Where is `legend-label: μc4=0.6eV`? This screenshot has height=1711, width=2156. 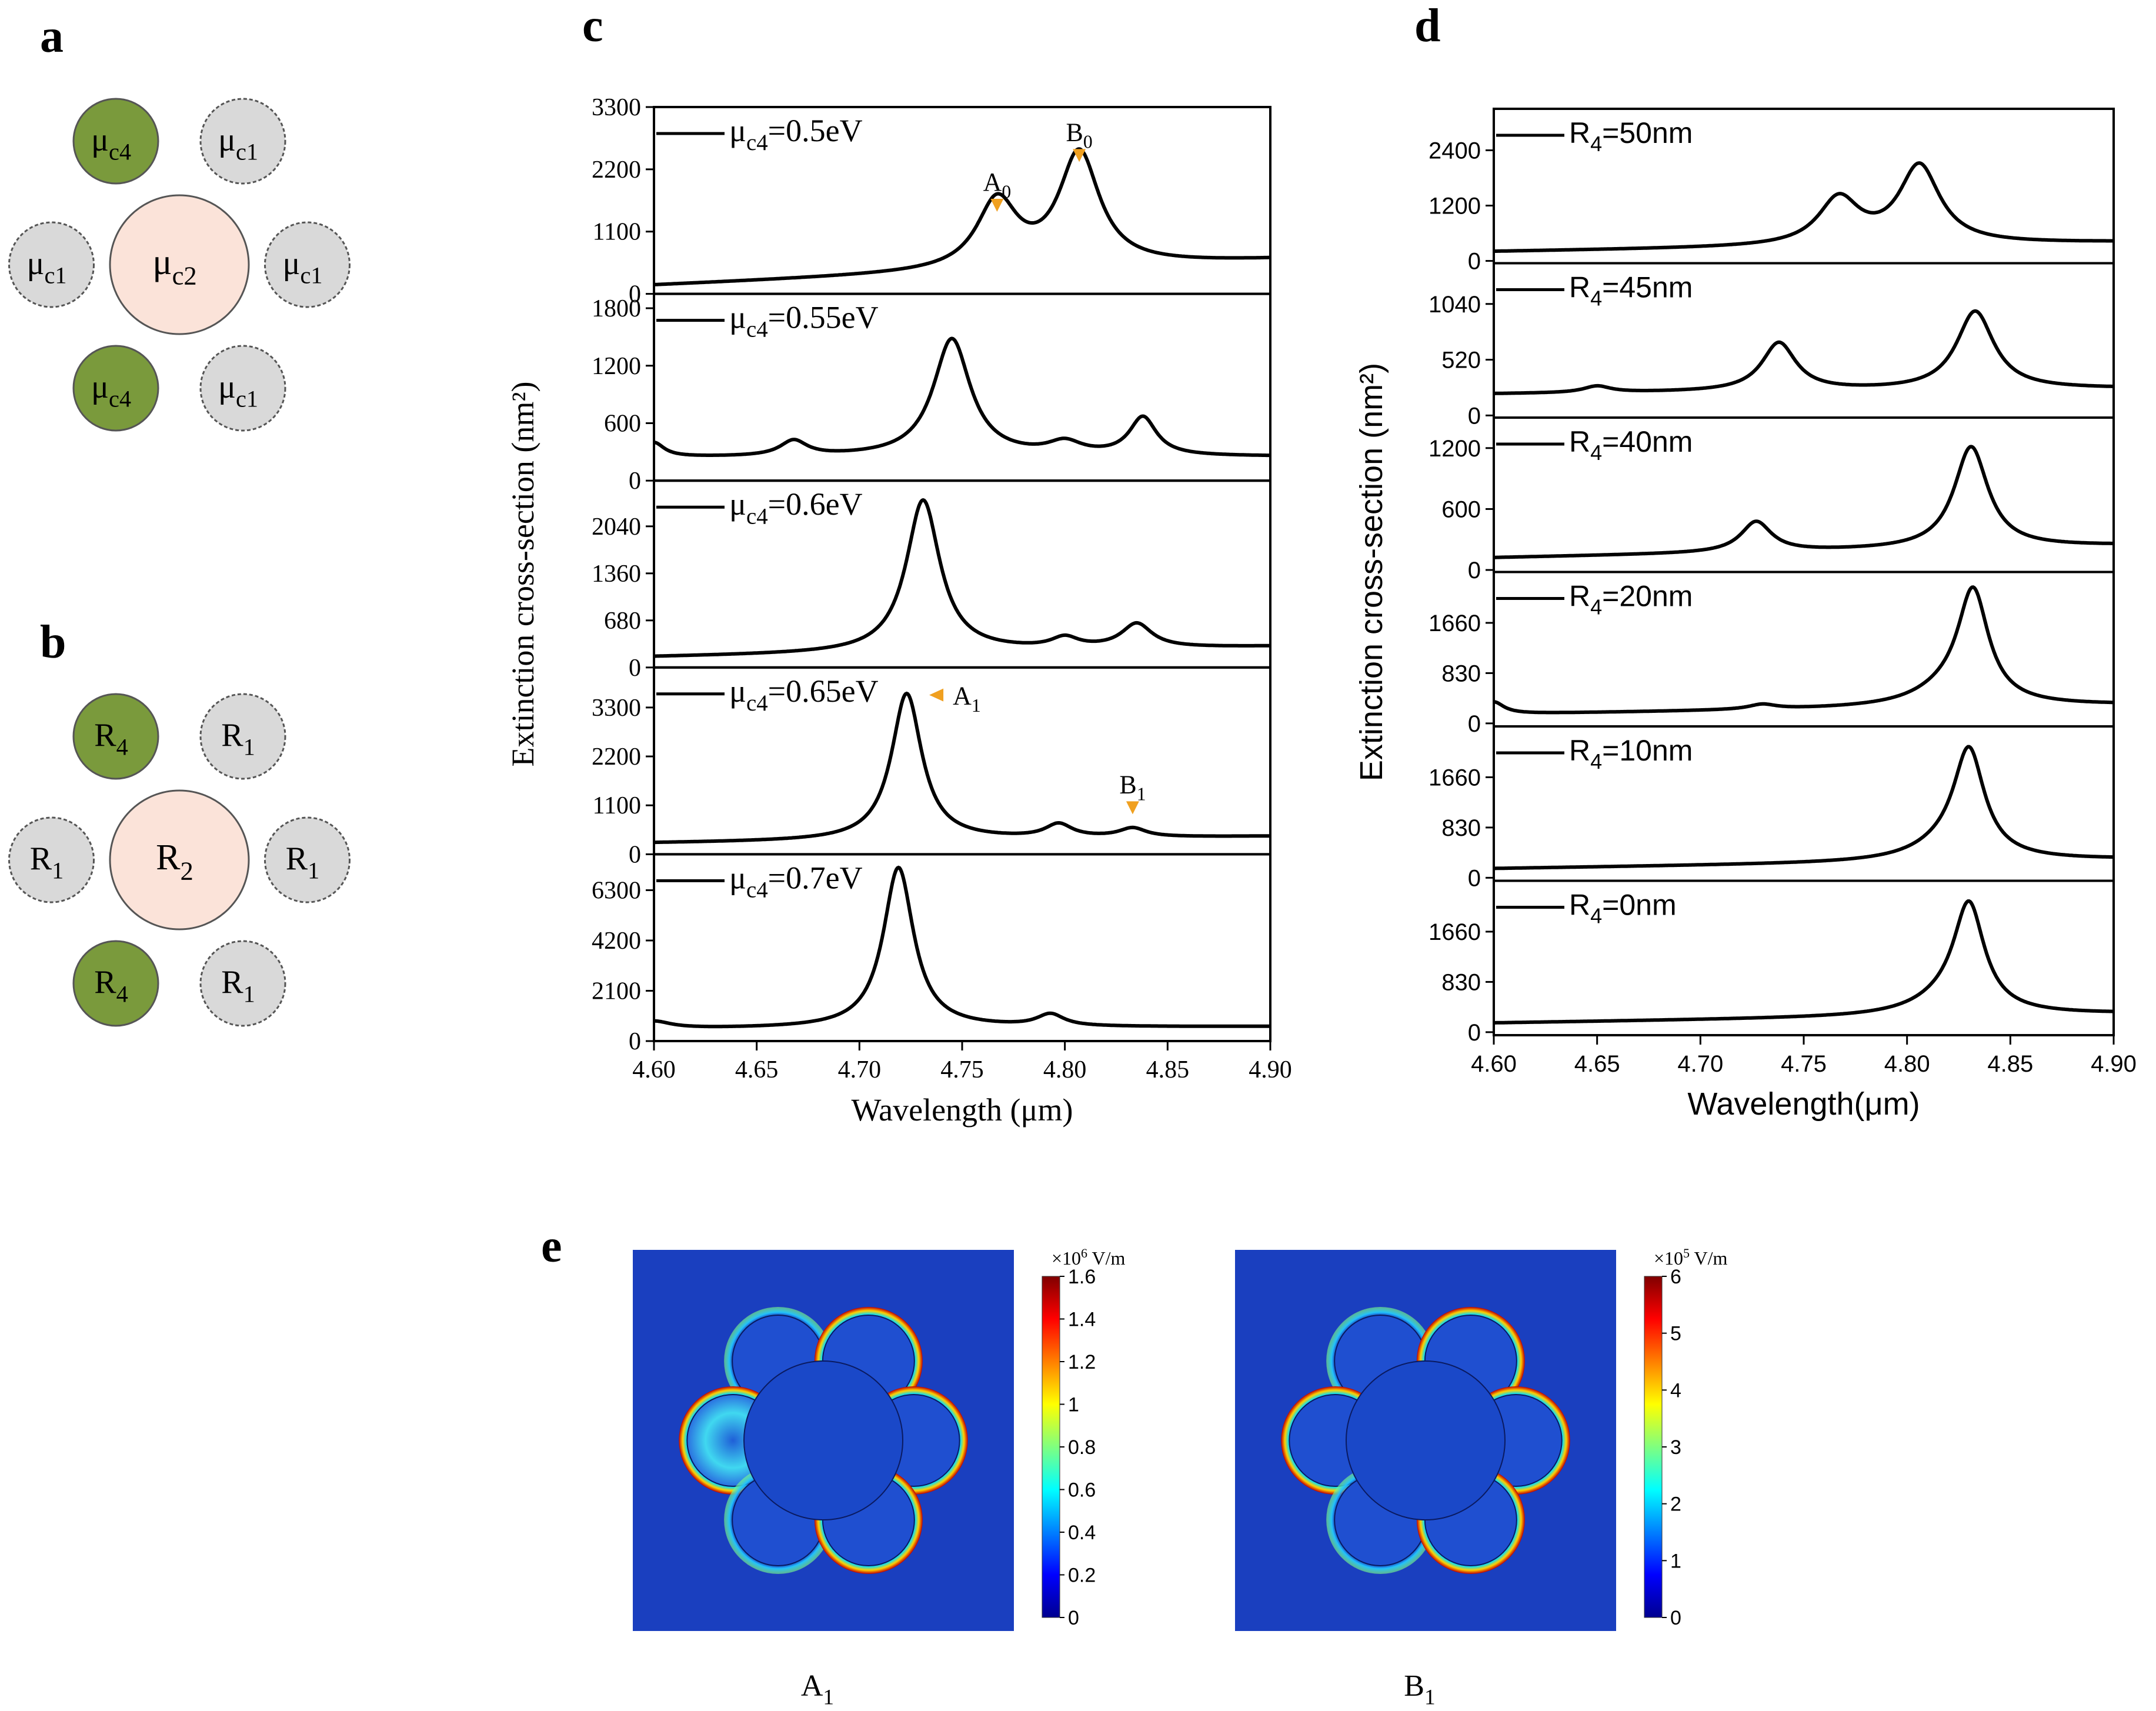
legend-label: μc4=0.6eV is located at coordinates (796, 507).